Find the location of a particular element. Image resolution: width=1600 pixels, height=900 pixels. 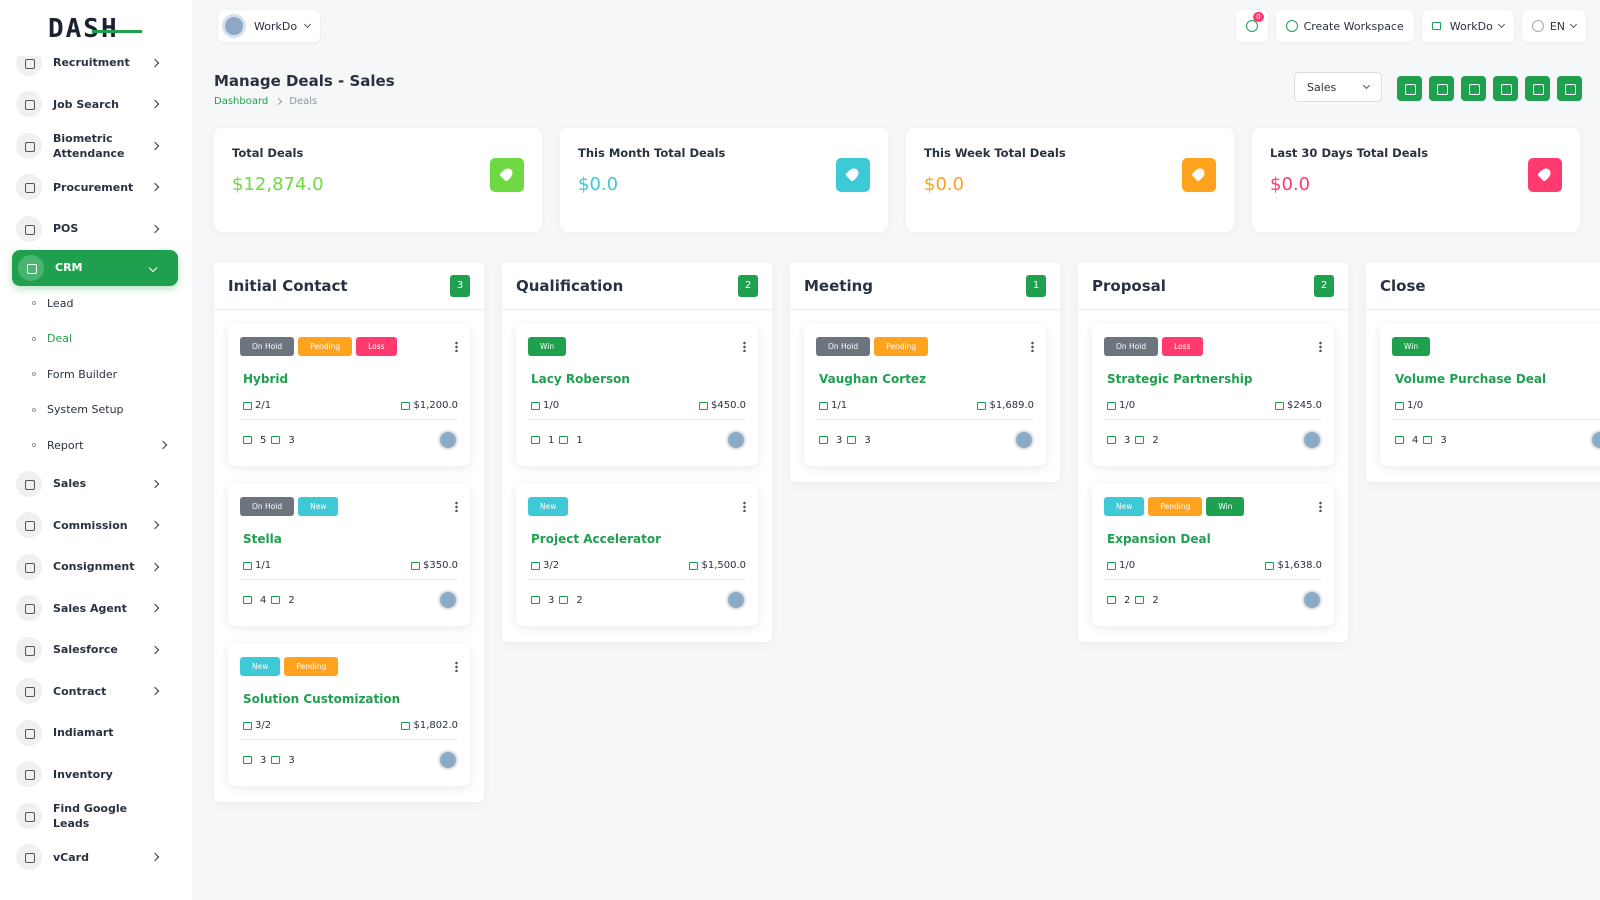

breadcrumb-link: Dashboard is located at coordinates (241, 101).